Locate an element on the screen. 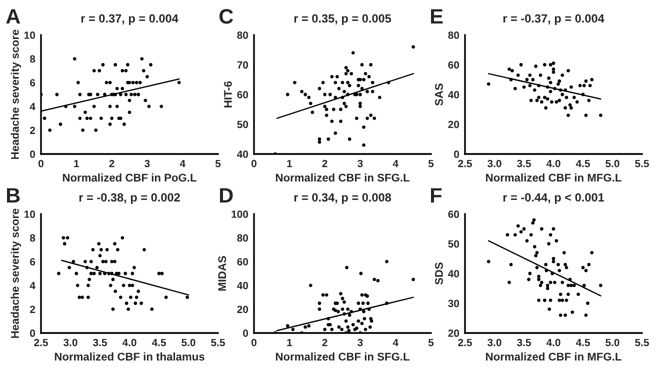 The height and width of the screenshot is (372, 669). y-tick-label: 70 is located at coordinates (242, 65).